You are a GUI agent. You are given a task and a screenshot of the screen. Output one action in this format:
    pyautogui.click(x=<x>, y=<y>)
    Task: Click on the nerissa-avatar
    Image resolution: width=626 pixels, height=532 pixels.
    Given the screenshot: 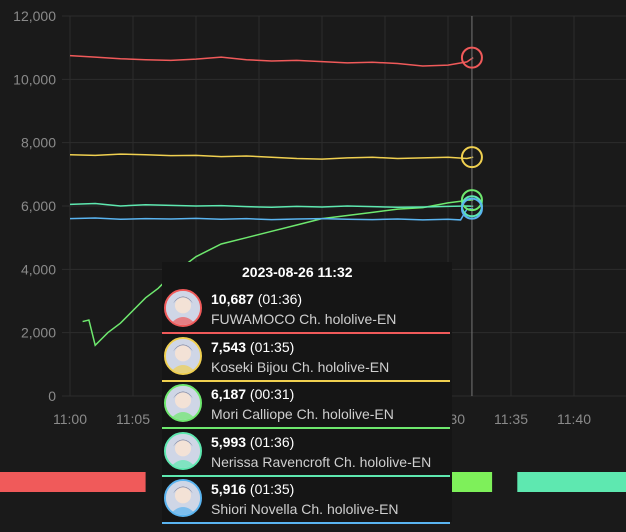 What is the action you would take?
    pyautogui.click(x=183, y=450)
    